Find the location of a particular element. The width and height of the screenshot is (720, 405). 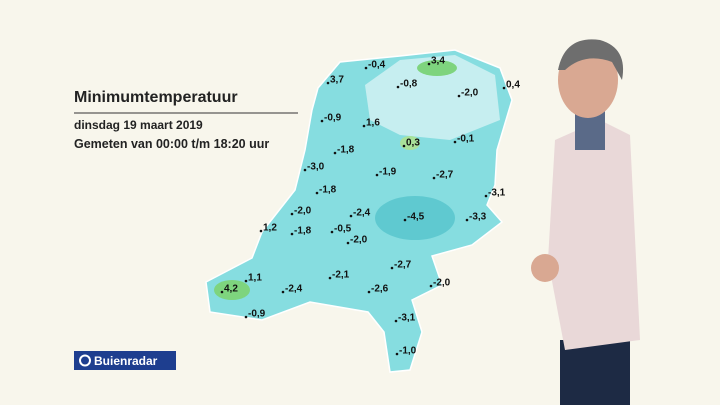

cold-area is located at coordinates (415, 218).